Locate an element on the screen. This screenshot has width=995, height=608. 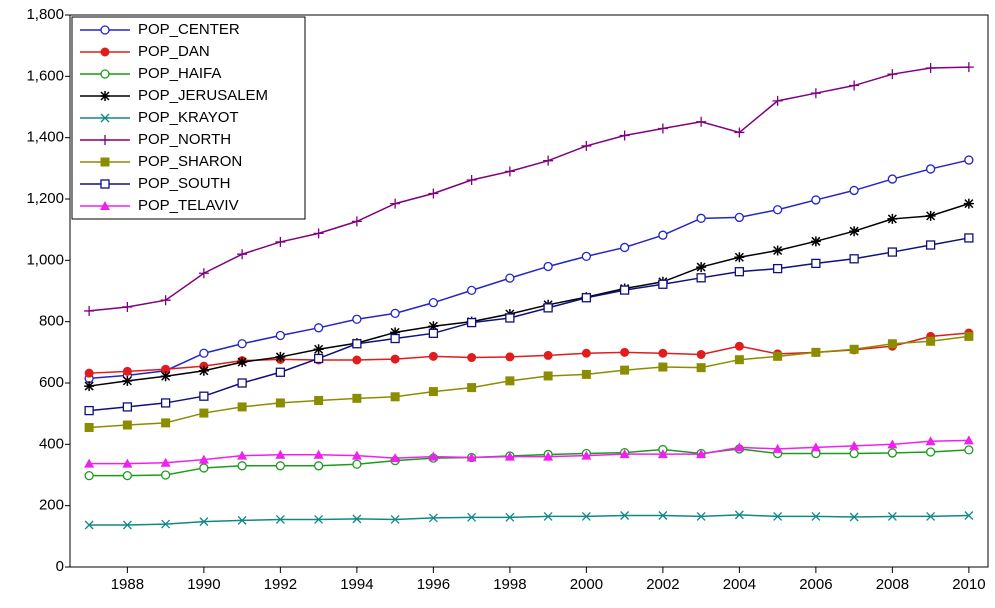
legend-label: POP_TELAVIV is located at coordinates (188, 205).